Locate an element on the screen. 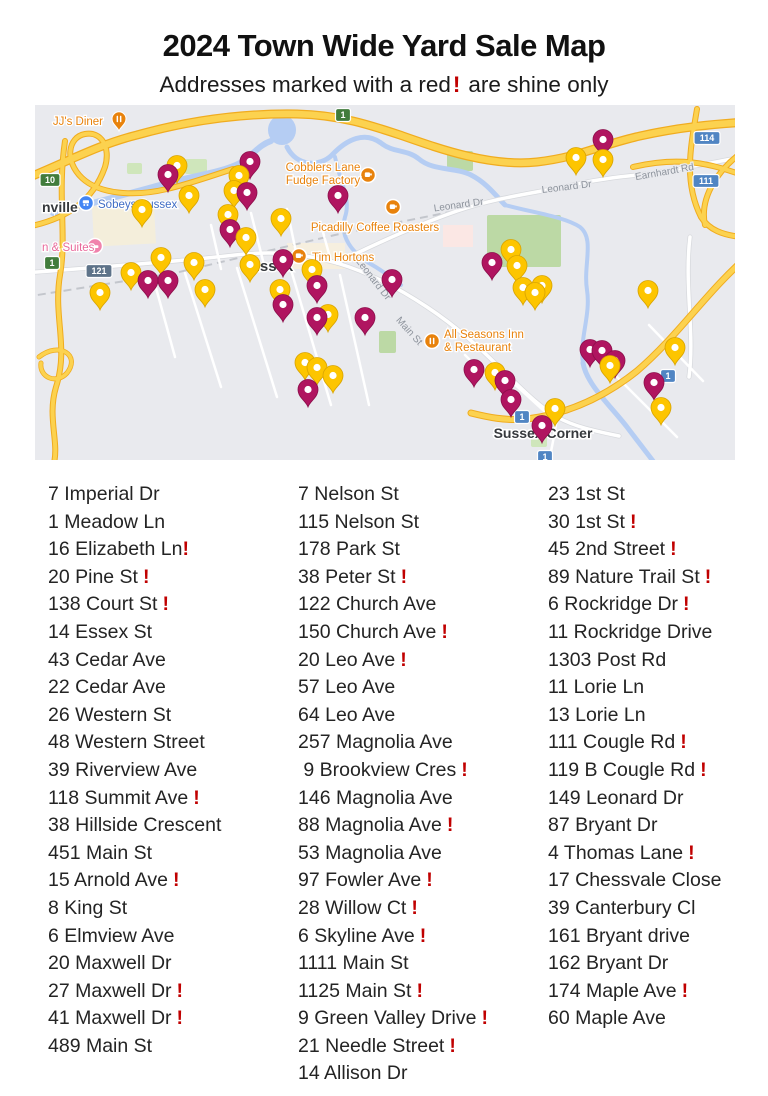 The height and width of the screenshot is (1096, 768). address-text: 149 Leonard Dr is located at coordinates (616, 797).